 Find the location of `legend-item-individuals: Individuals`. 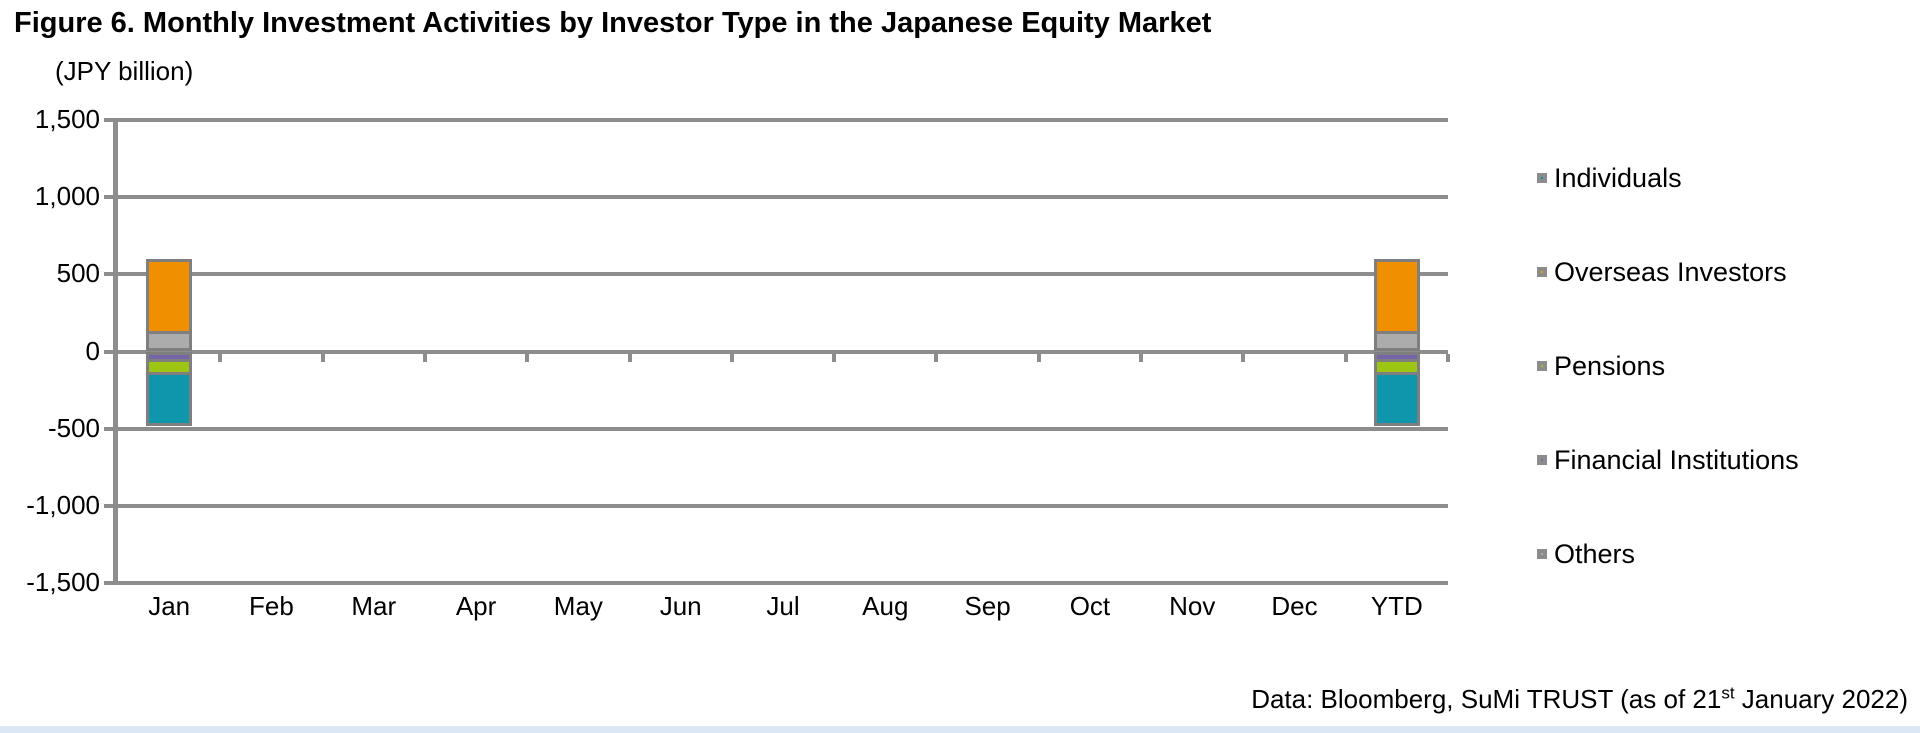

legend-item-individuals: Individuals is located at coordinates (1668, 177).